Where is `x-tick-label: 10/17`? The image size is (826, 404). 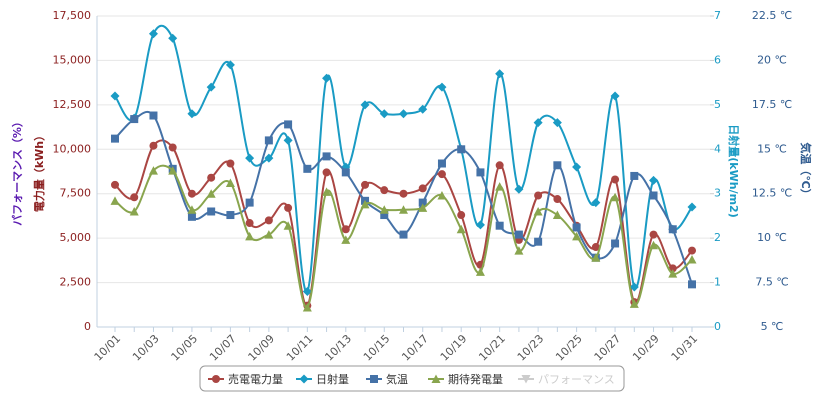 x-tick-label: 10/17 is located at coordinates (415, 348).